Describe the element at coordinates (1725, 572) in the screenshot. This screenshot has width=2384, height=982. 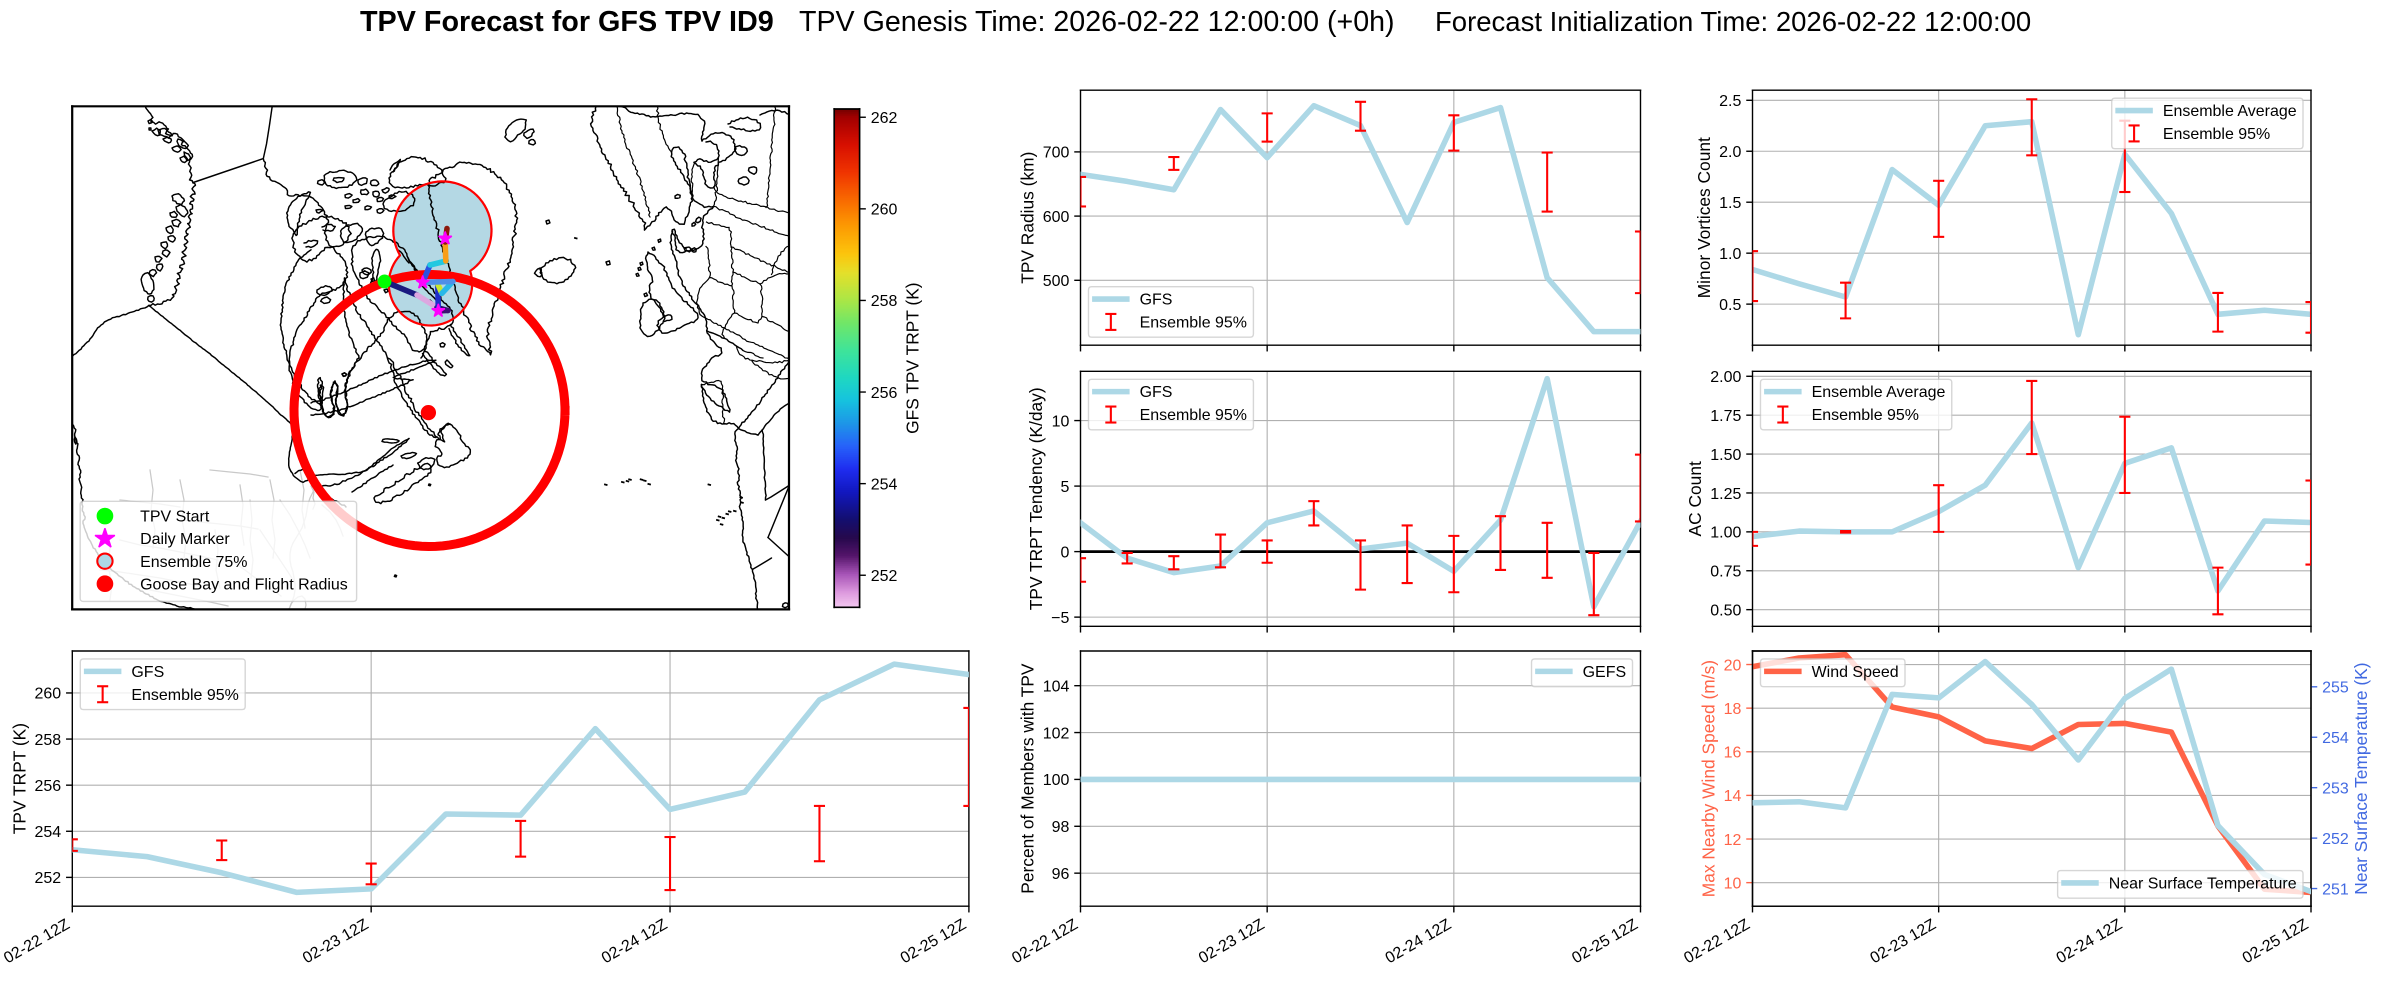
I see `svg-text: 0.75` at that location.